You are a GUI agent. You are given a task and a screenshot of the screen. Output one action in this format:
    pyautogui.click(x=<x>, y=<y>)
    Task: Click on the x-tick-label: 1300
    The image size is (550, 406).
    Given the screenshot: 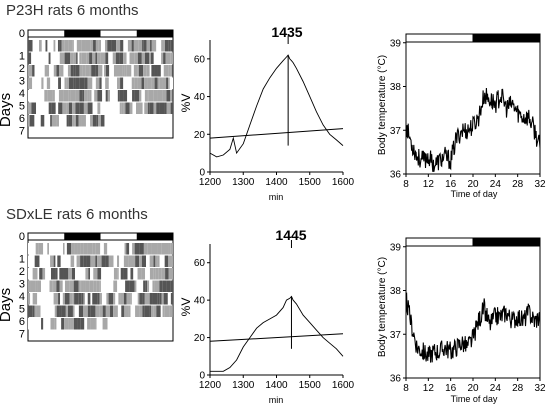 What is the action you would take?
    pyautogui.click(x=243, y=385)
    